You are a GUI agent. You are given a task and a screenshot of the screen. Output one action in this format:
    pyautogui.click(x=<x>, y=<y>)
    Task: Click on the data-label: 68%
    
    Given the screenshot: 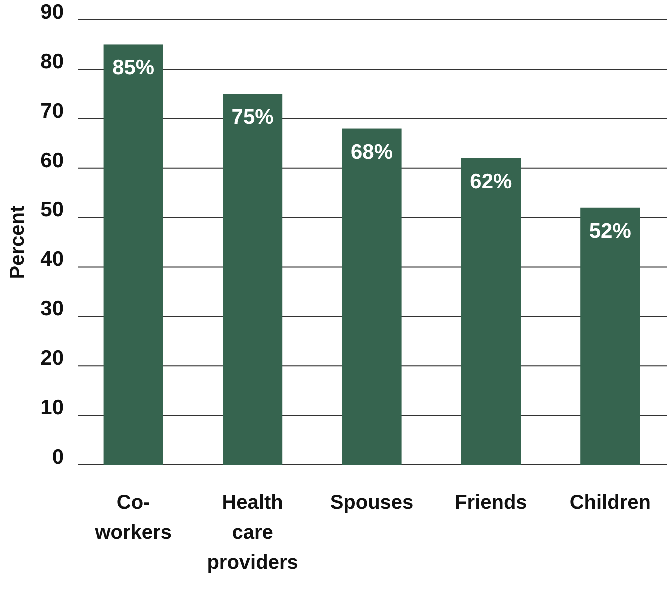 What is the action you would take?
    pyautogui.click(x=372, y=152)
    